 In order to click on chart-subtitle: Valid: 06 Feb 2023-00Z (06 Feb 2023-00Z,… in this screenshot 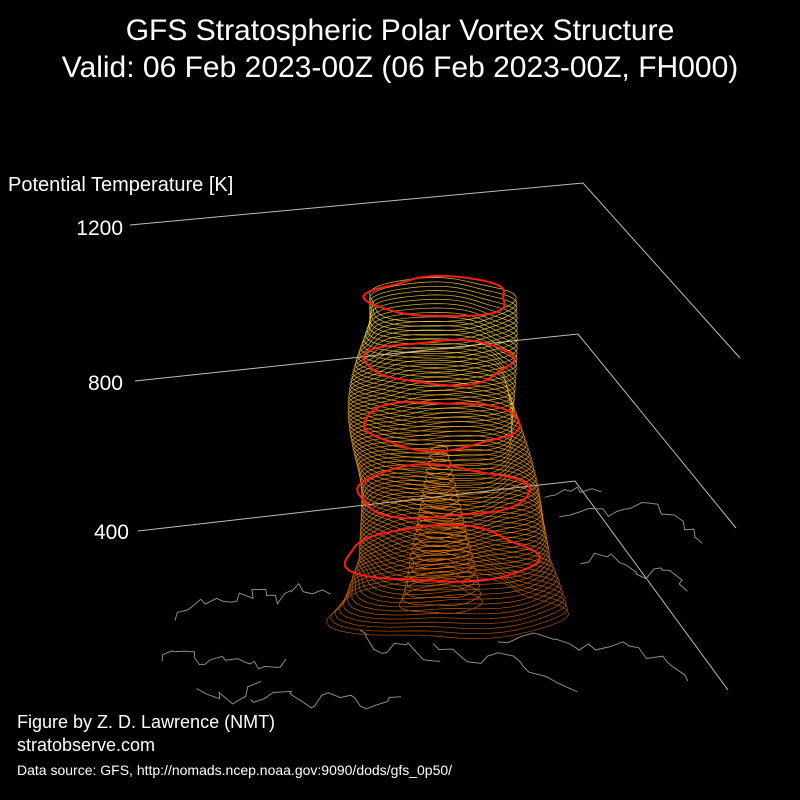, I will do `click(400, 67)`.